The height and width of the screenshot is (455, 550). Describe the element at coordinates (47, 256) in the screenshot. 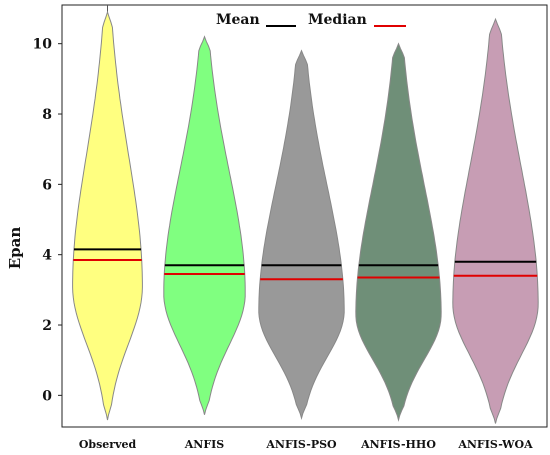

I see `y-tick-label: 4` at that location.